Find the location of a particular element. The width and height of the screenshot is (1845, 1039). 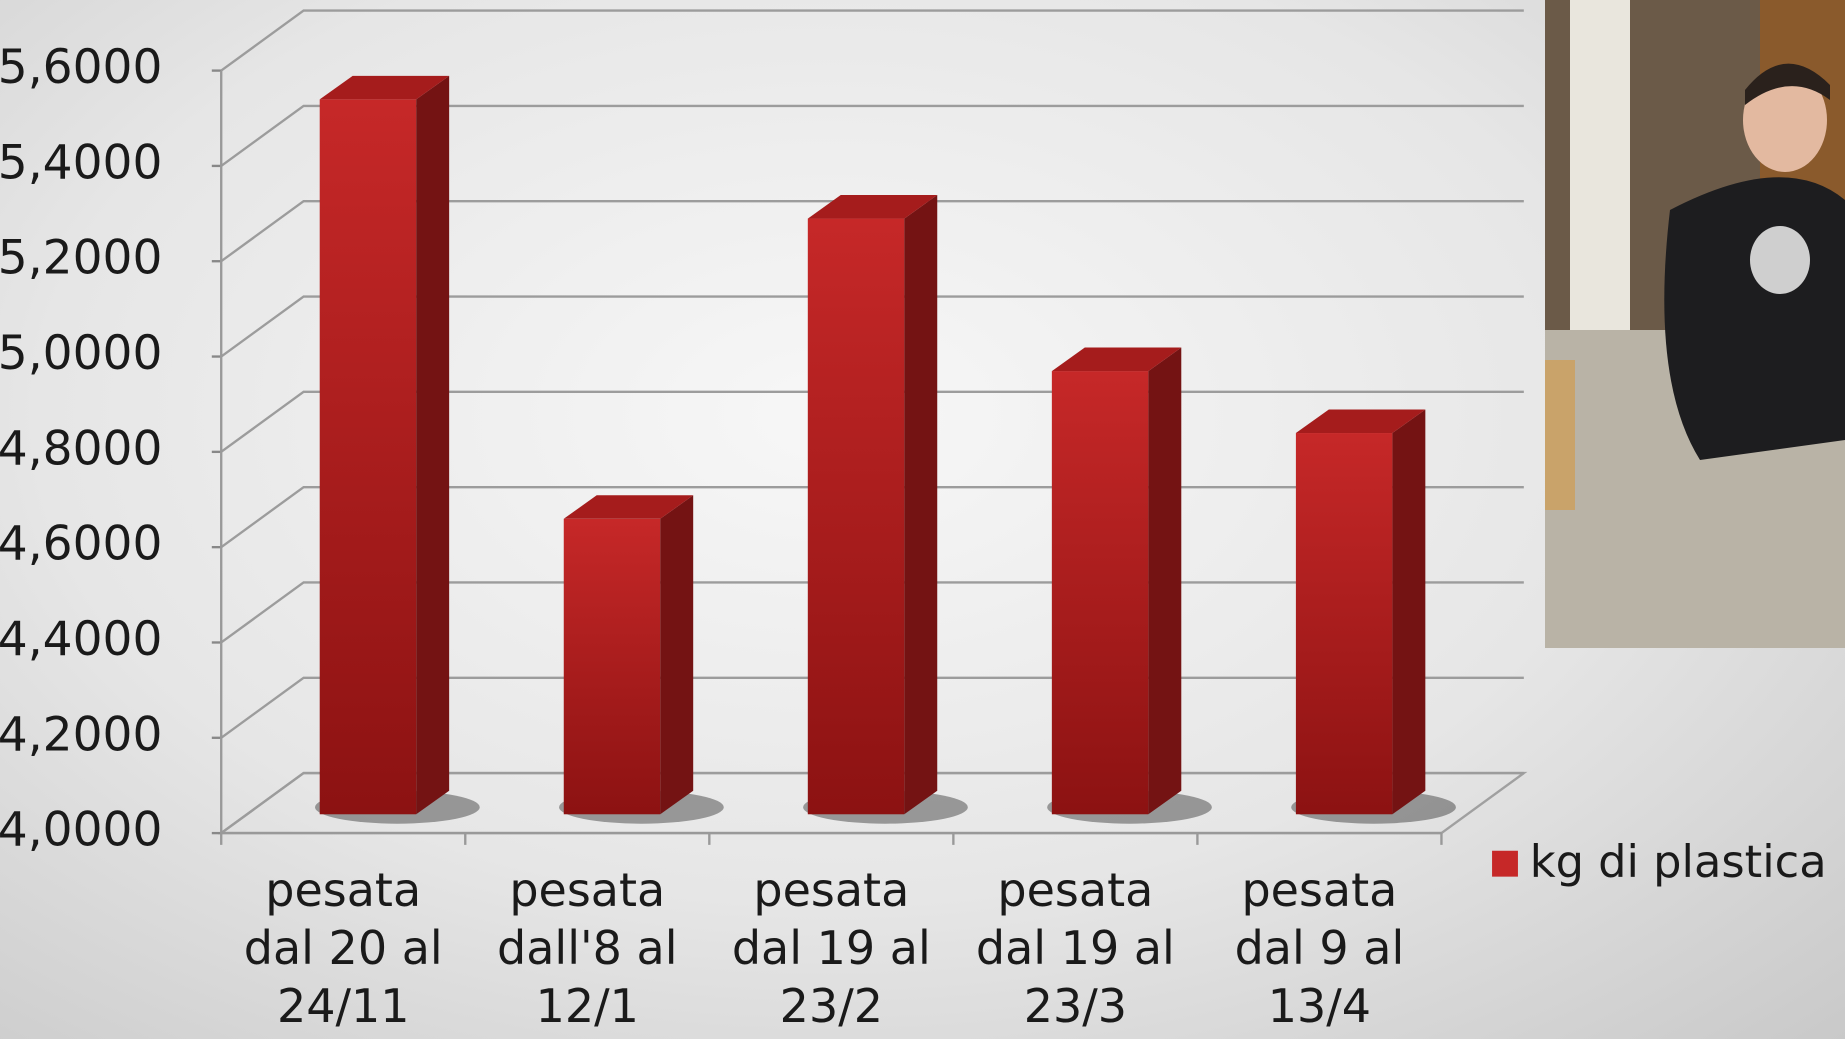

photo is located at coordinates (1695, 324).